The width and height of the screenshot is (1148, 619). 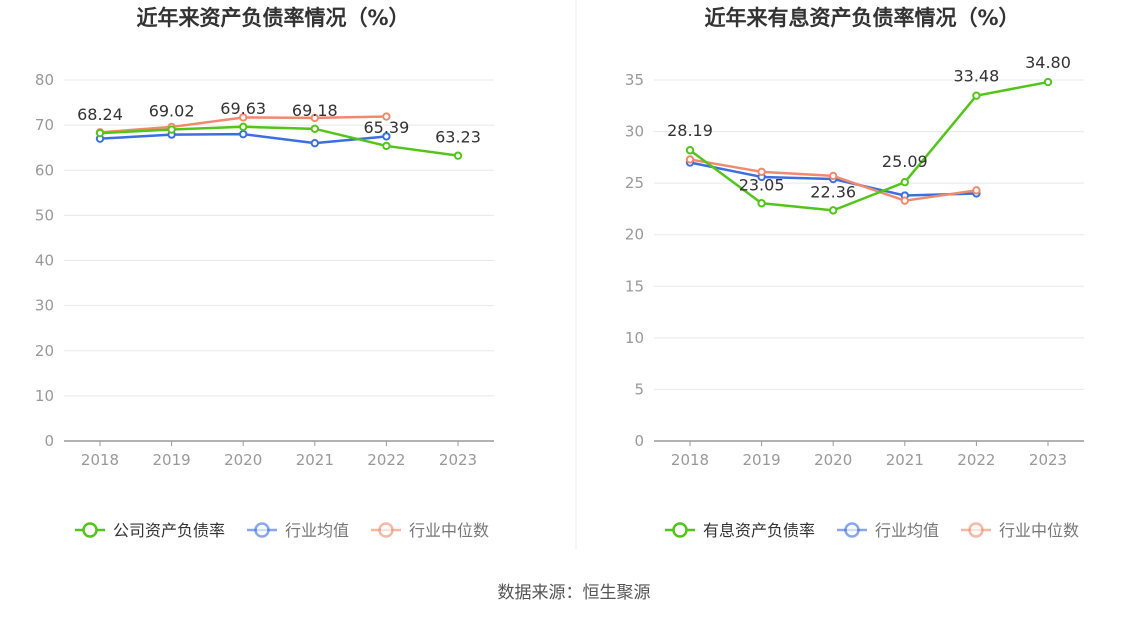 What do you see at coordinates (44, 261) in the screenshot?
I see `y-tick-label: 40` at bounding box center [44, 261].